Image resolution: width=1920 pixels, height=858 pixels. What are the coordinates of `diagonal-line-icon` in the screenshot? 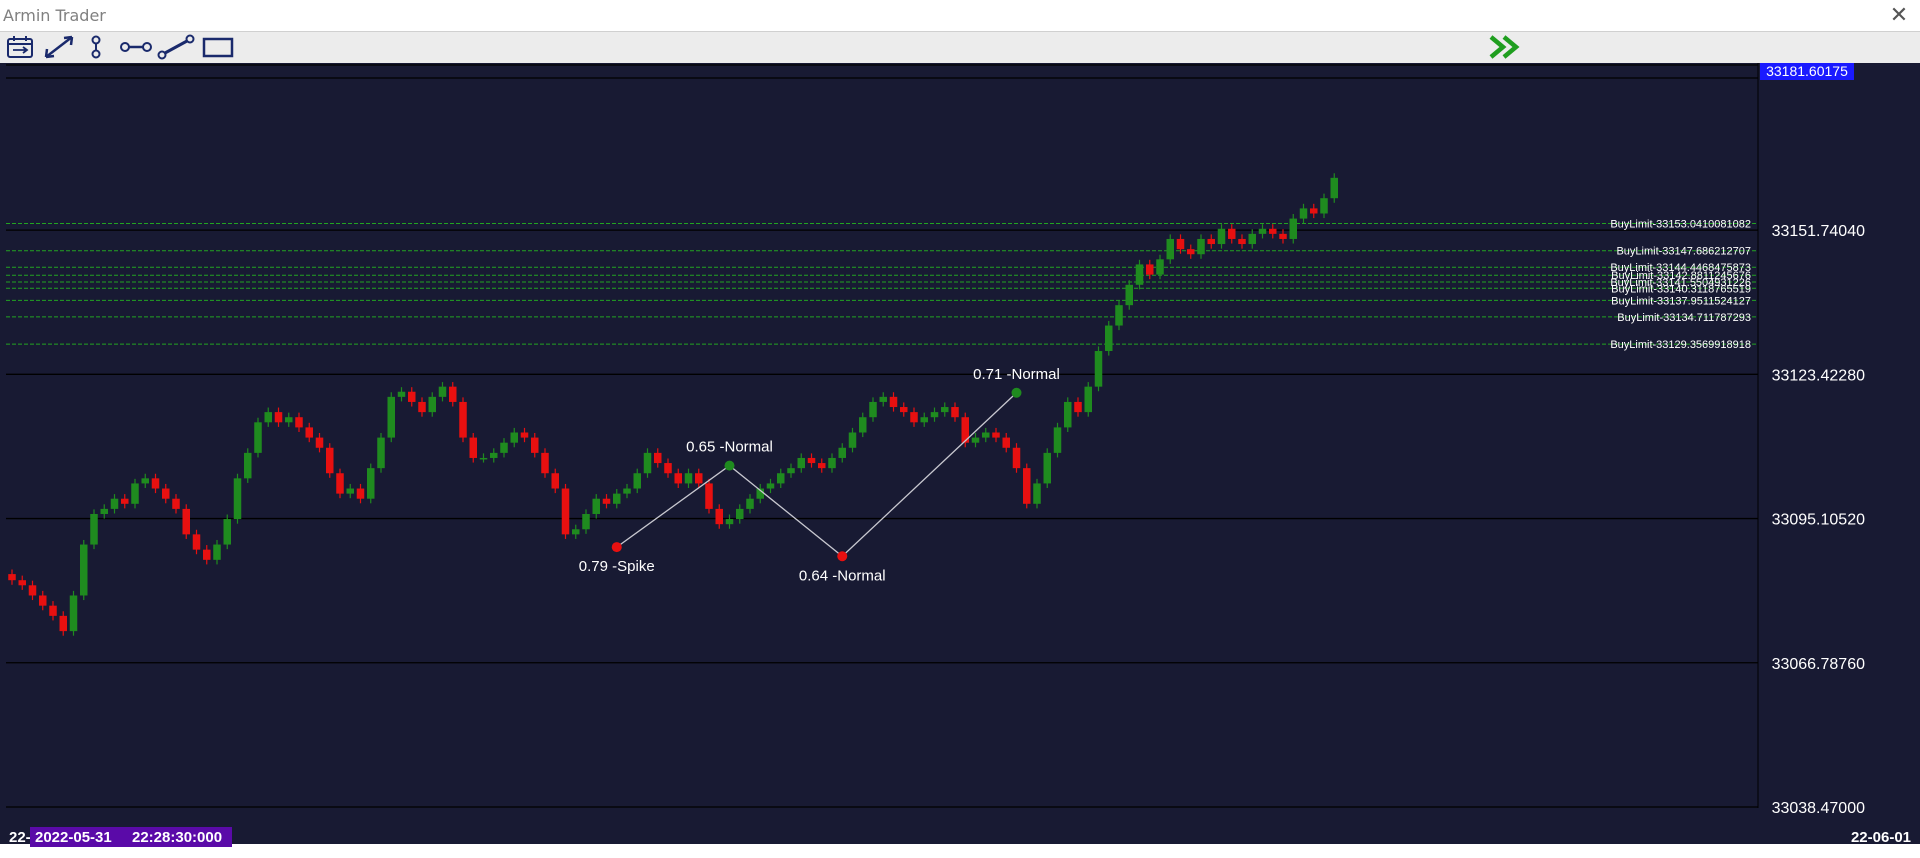 It's located at (59, 47).